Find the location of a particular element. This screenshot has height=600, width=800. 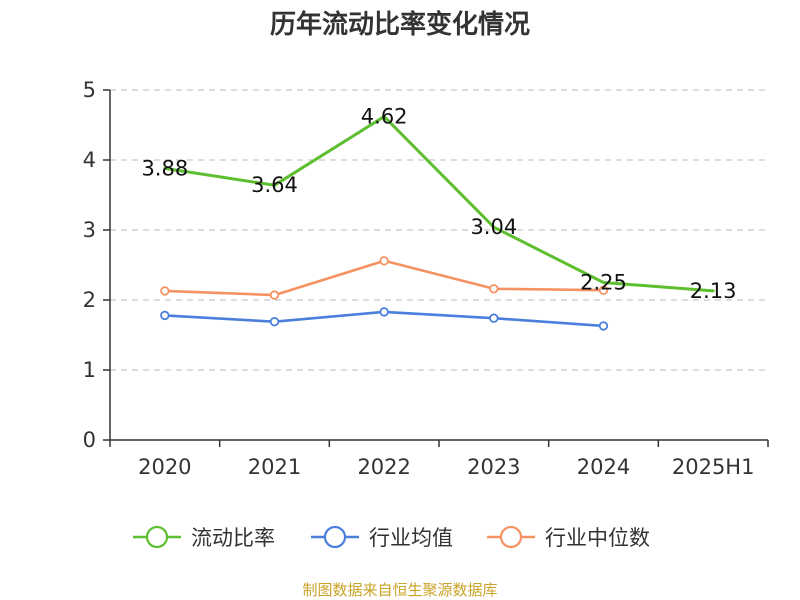

y-tick-label: 0 is located at coordinates (89, 440).